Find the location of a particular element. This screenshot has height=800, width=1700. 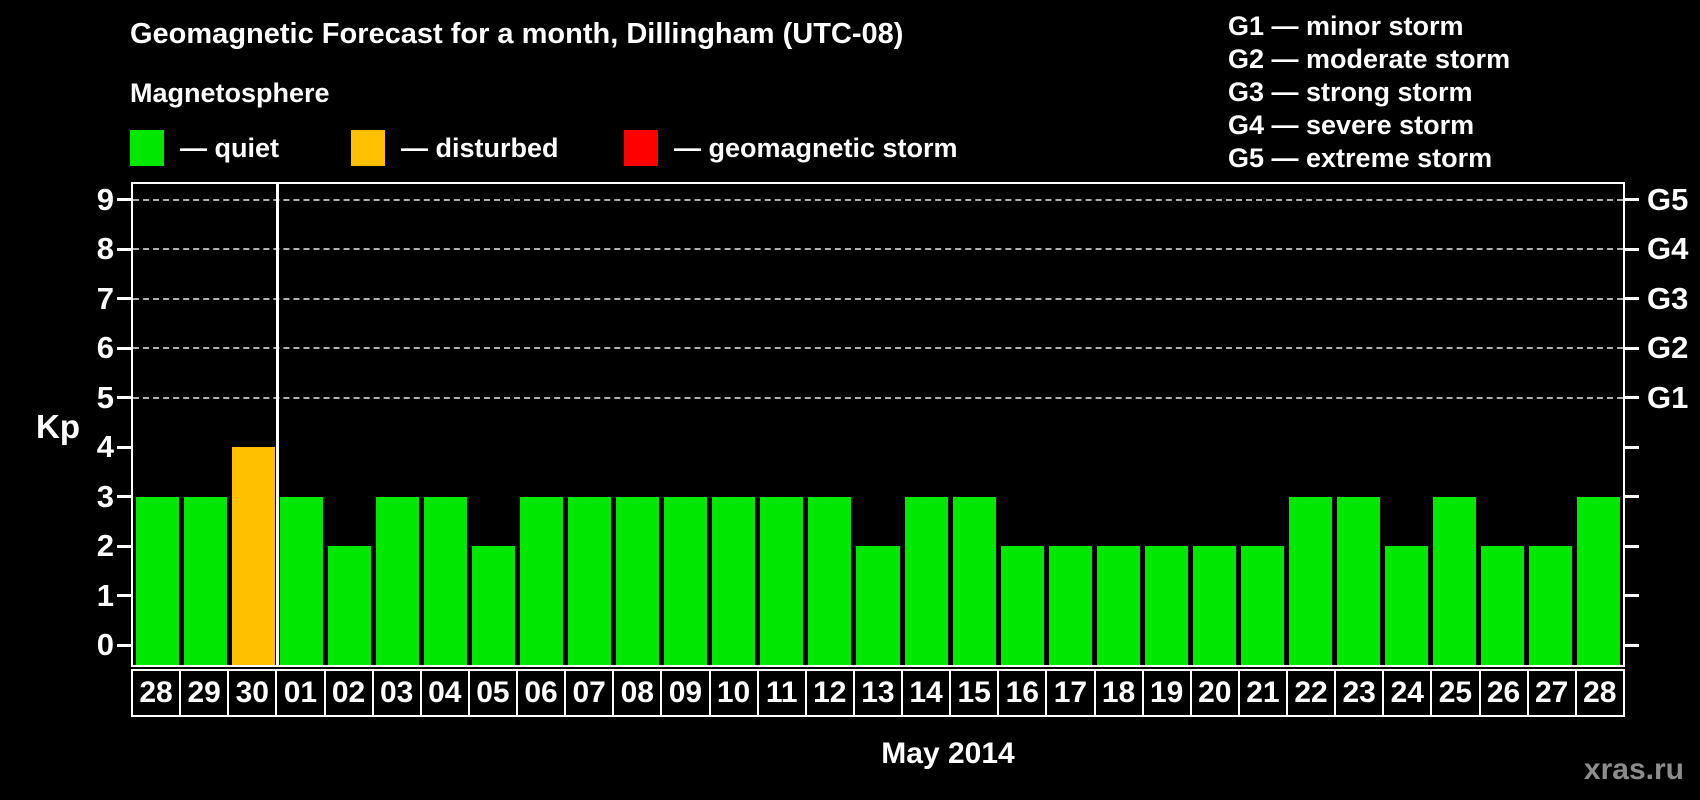

y-tick-label-7: 7 is located at coordinates (105, 298).